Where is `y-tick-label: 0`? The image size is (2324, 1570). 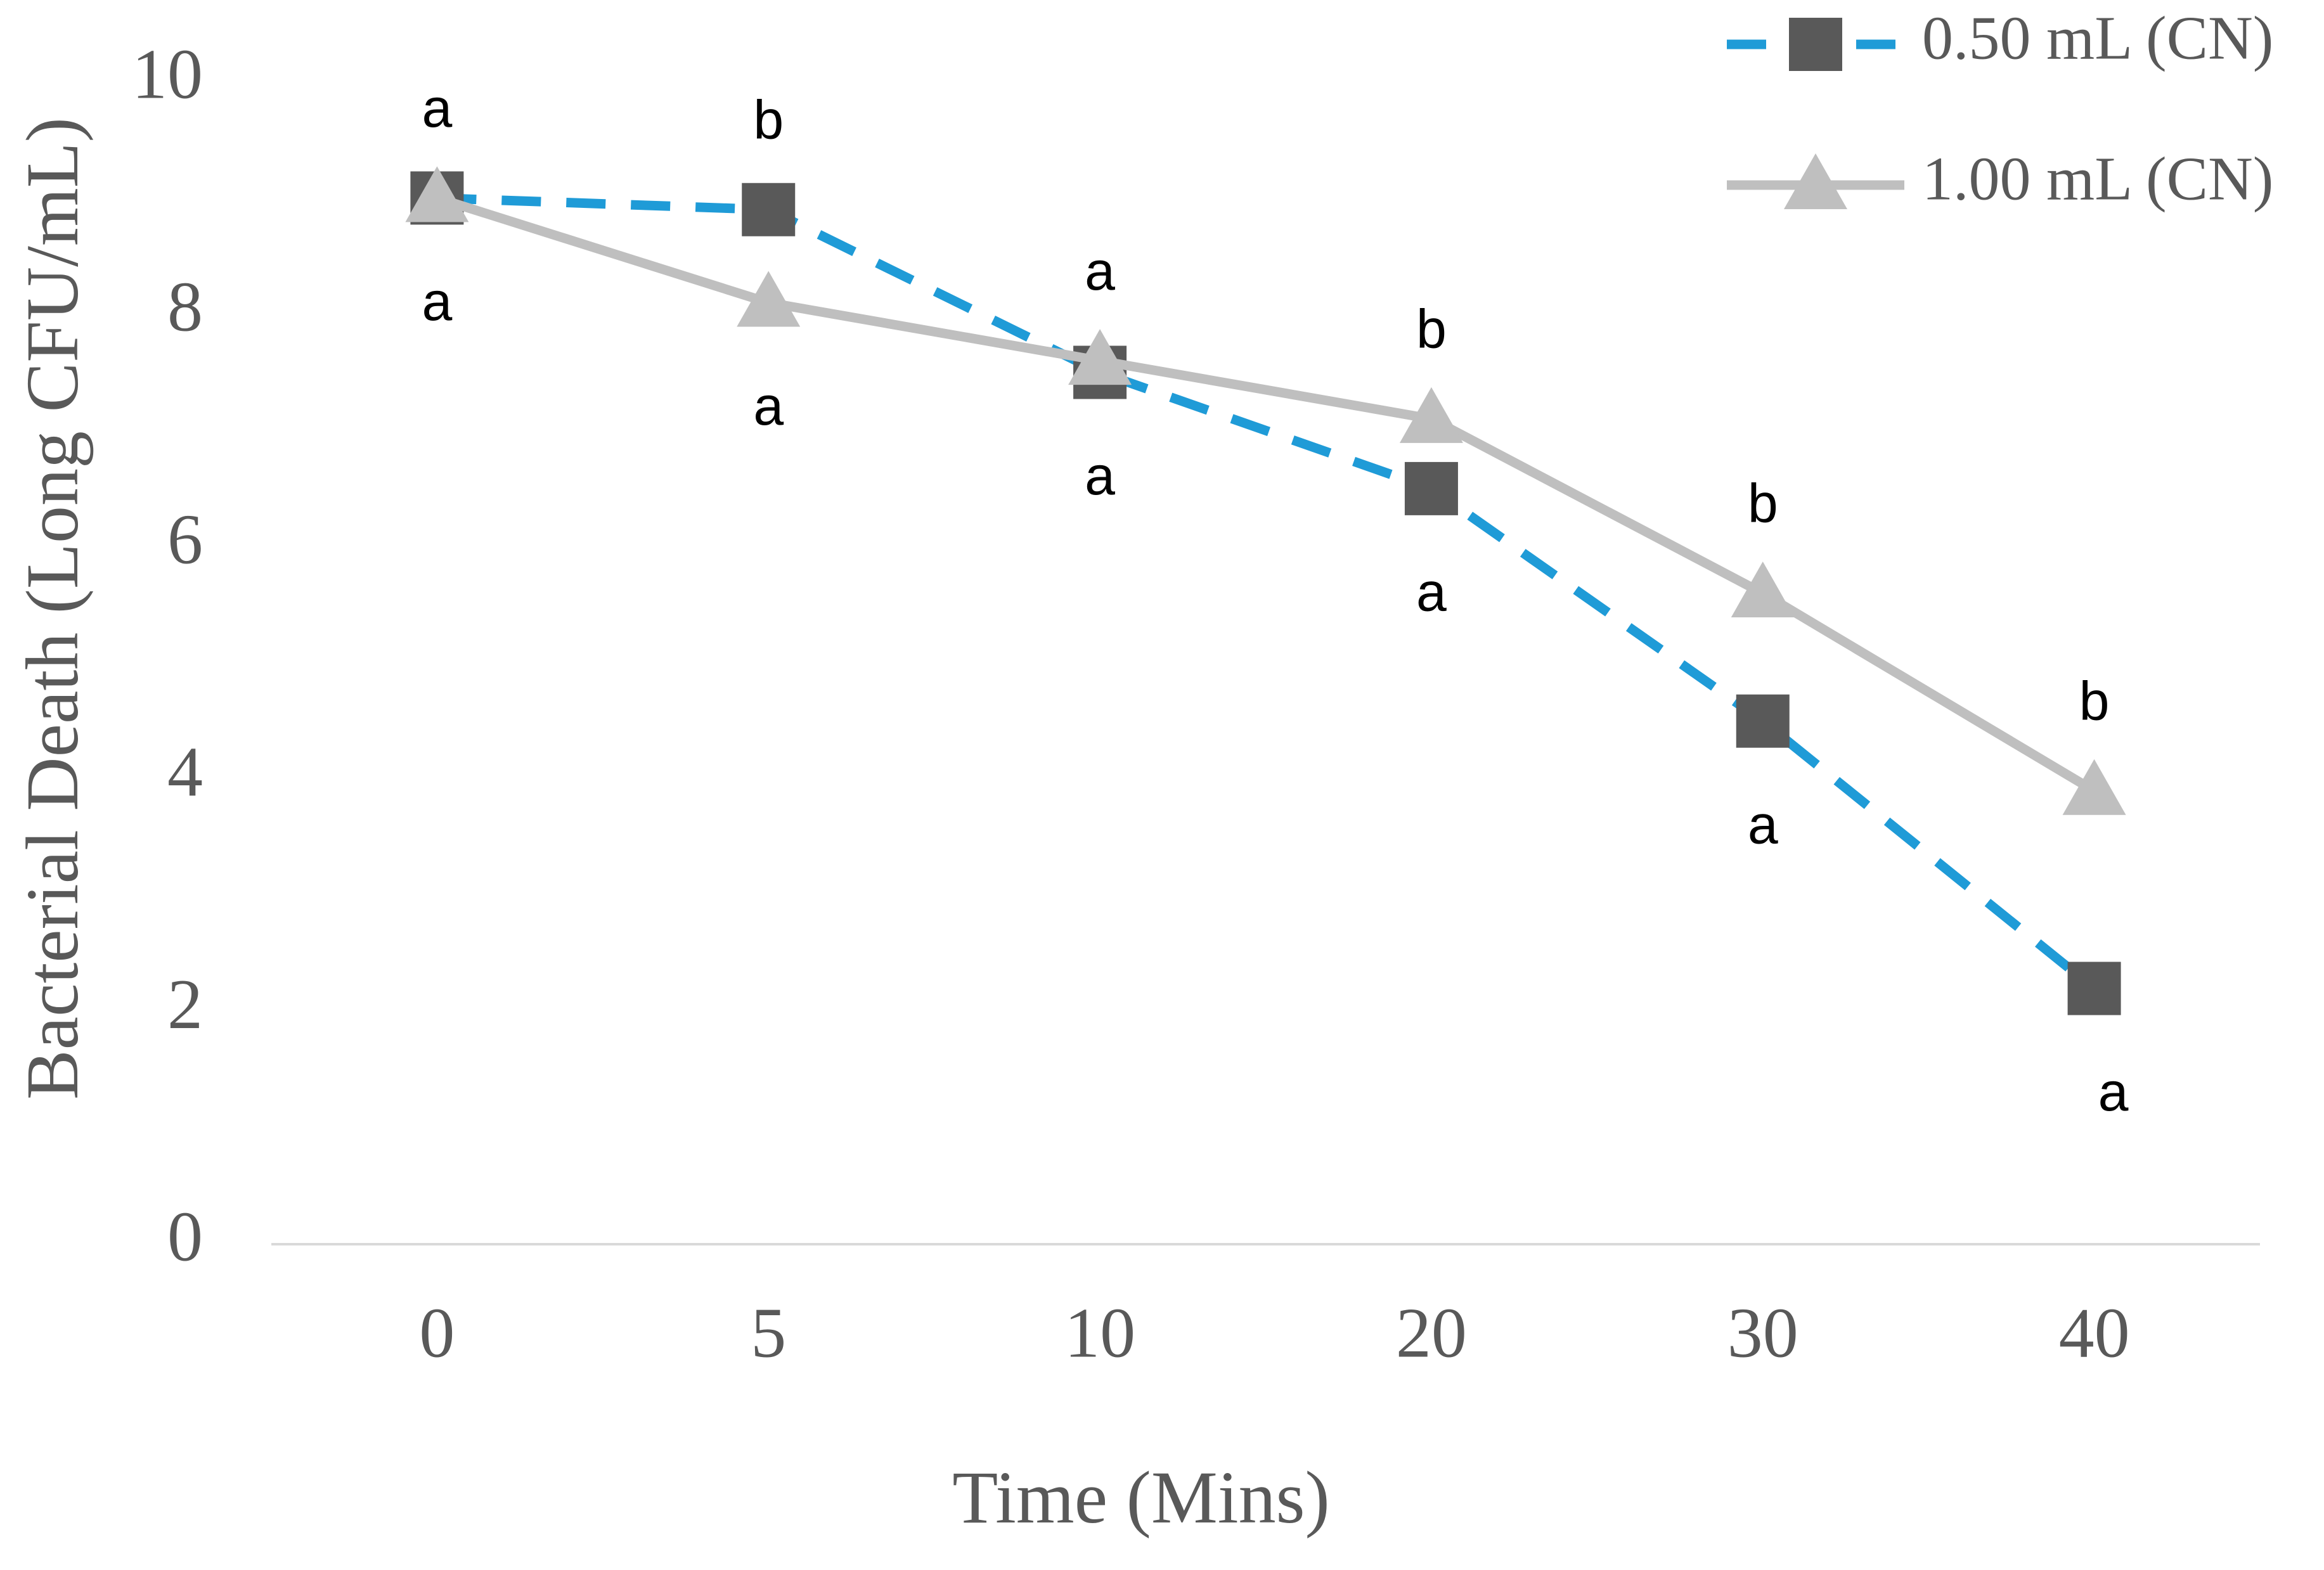 y-tick-label: 0 is located at coordinates (185, 1237).